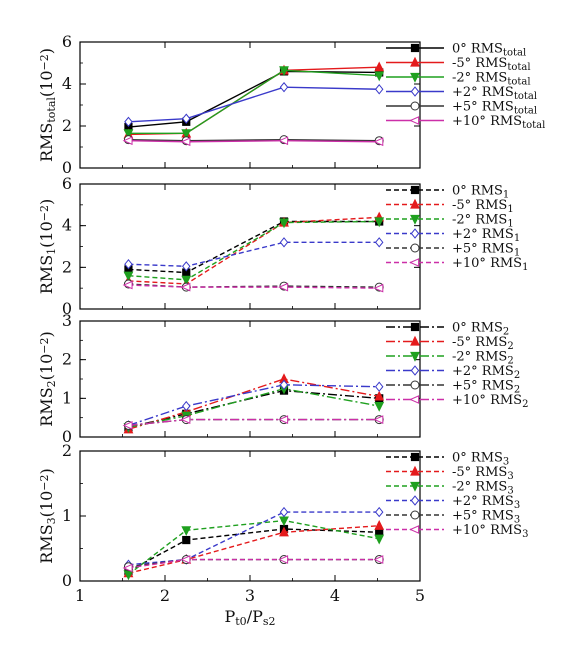 This screenshot has width=564, height=660. What do you see at coordinates (480, 459) in the screenshot?
I see `legend-entry: 0° RMS3` at bounding box center [480, 459].